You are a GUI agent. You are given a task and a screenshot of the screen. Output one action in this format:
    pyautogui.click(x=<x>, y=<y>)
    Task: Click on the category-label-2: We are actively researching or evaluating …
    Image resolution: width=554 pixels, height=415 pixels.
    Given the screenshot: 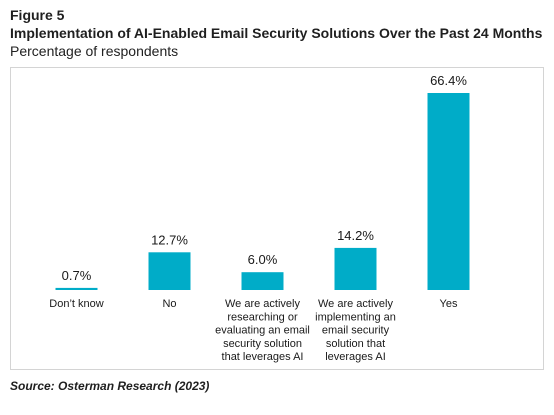 What is the action you would take?
    pyautogui.click(x=262, y=330)
    